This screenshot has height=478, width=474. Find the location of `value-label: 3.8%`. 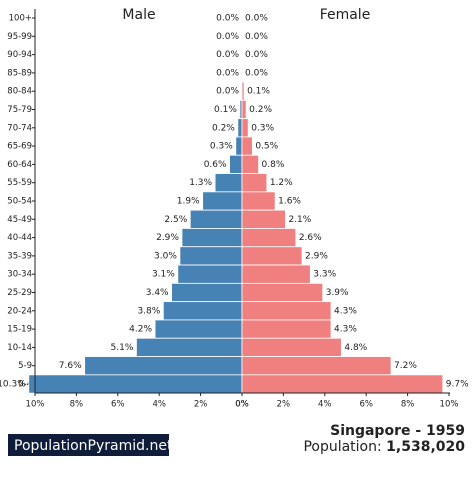

value-label: 3.8% is located at coordinates (148, 311).